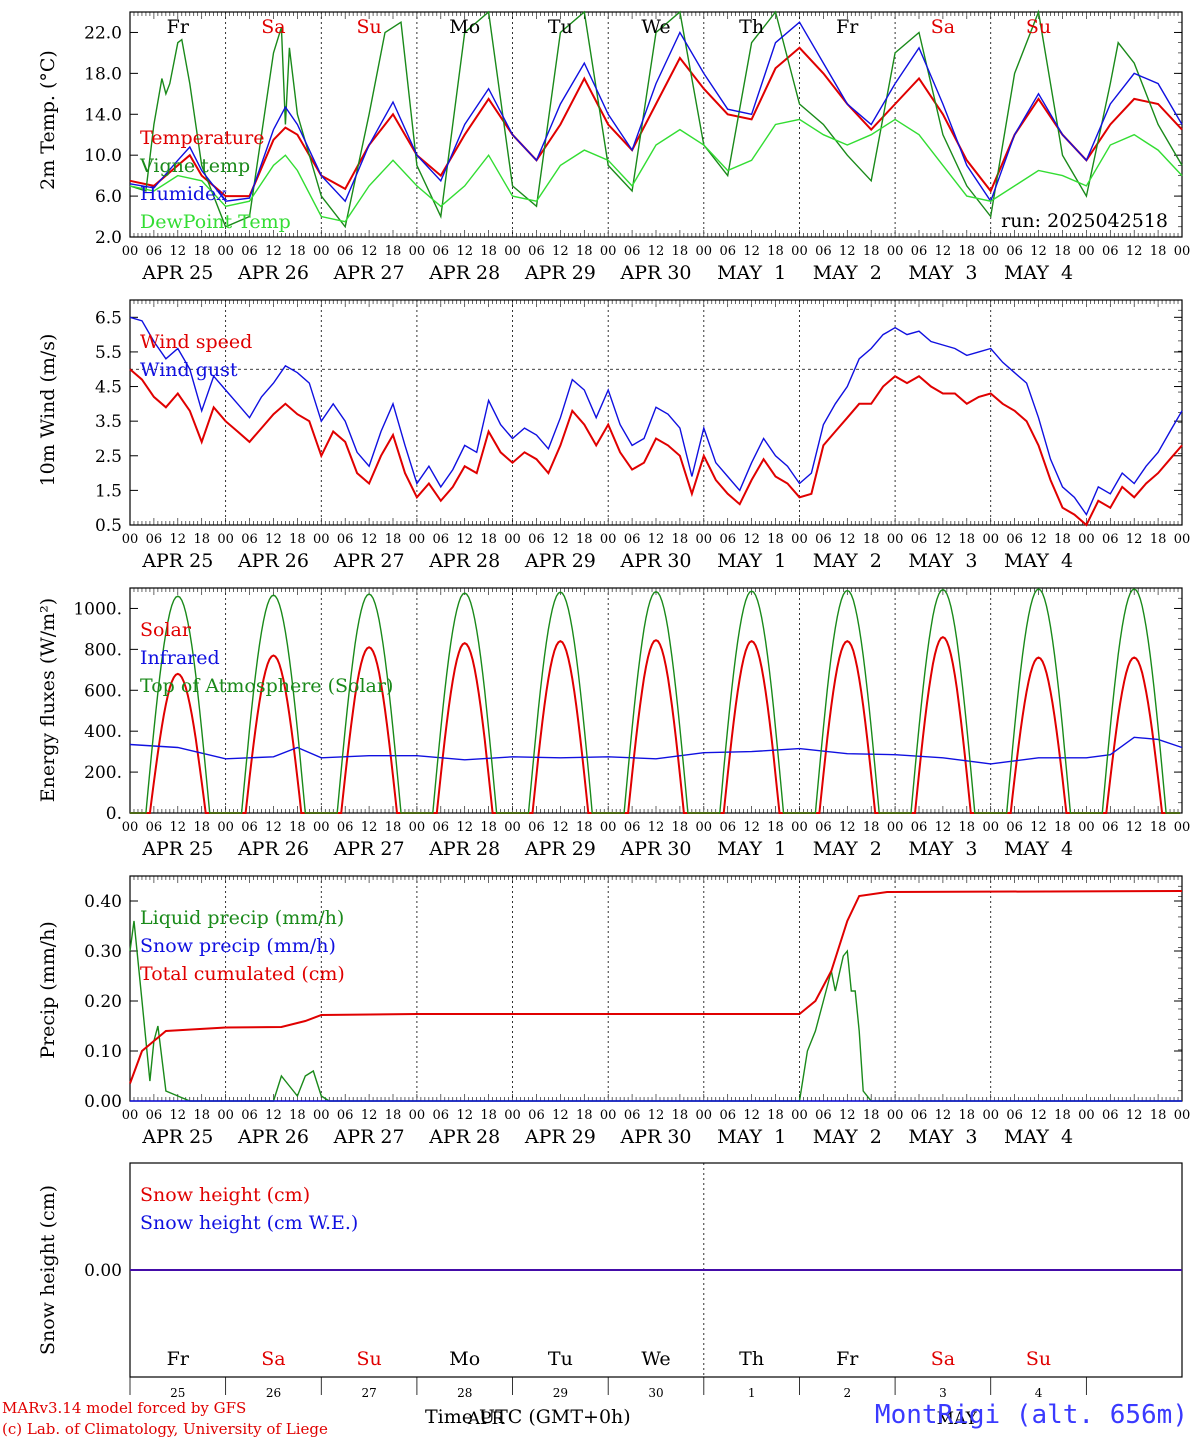 This screenshot has width=1194, height=1440. Describe the element at coordinates (847, 1393) in the screenshot. I see `day-number-label: 2` at that location.